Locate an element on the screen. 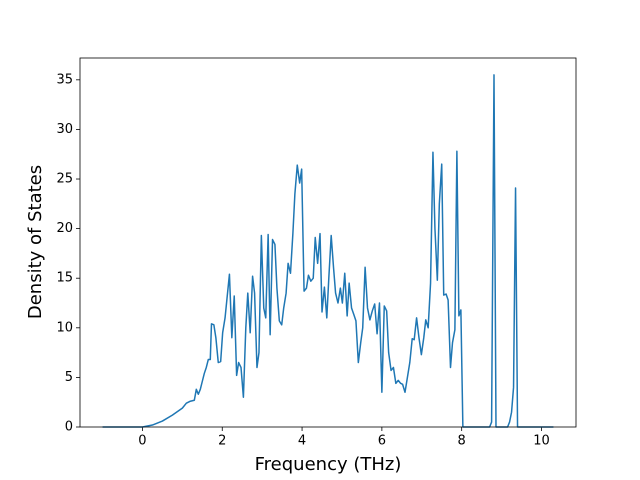  y-tick-label: 5 is located at coordinates (69, 377).